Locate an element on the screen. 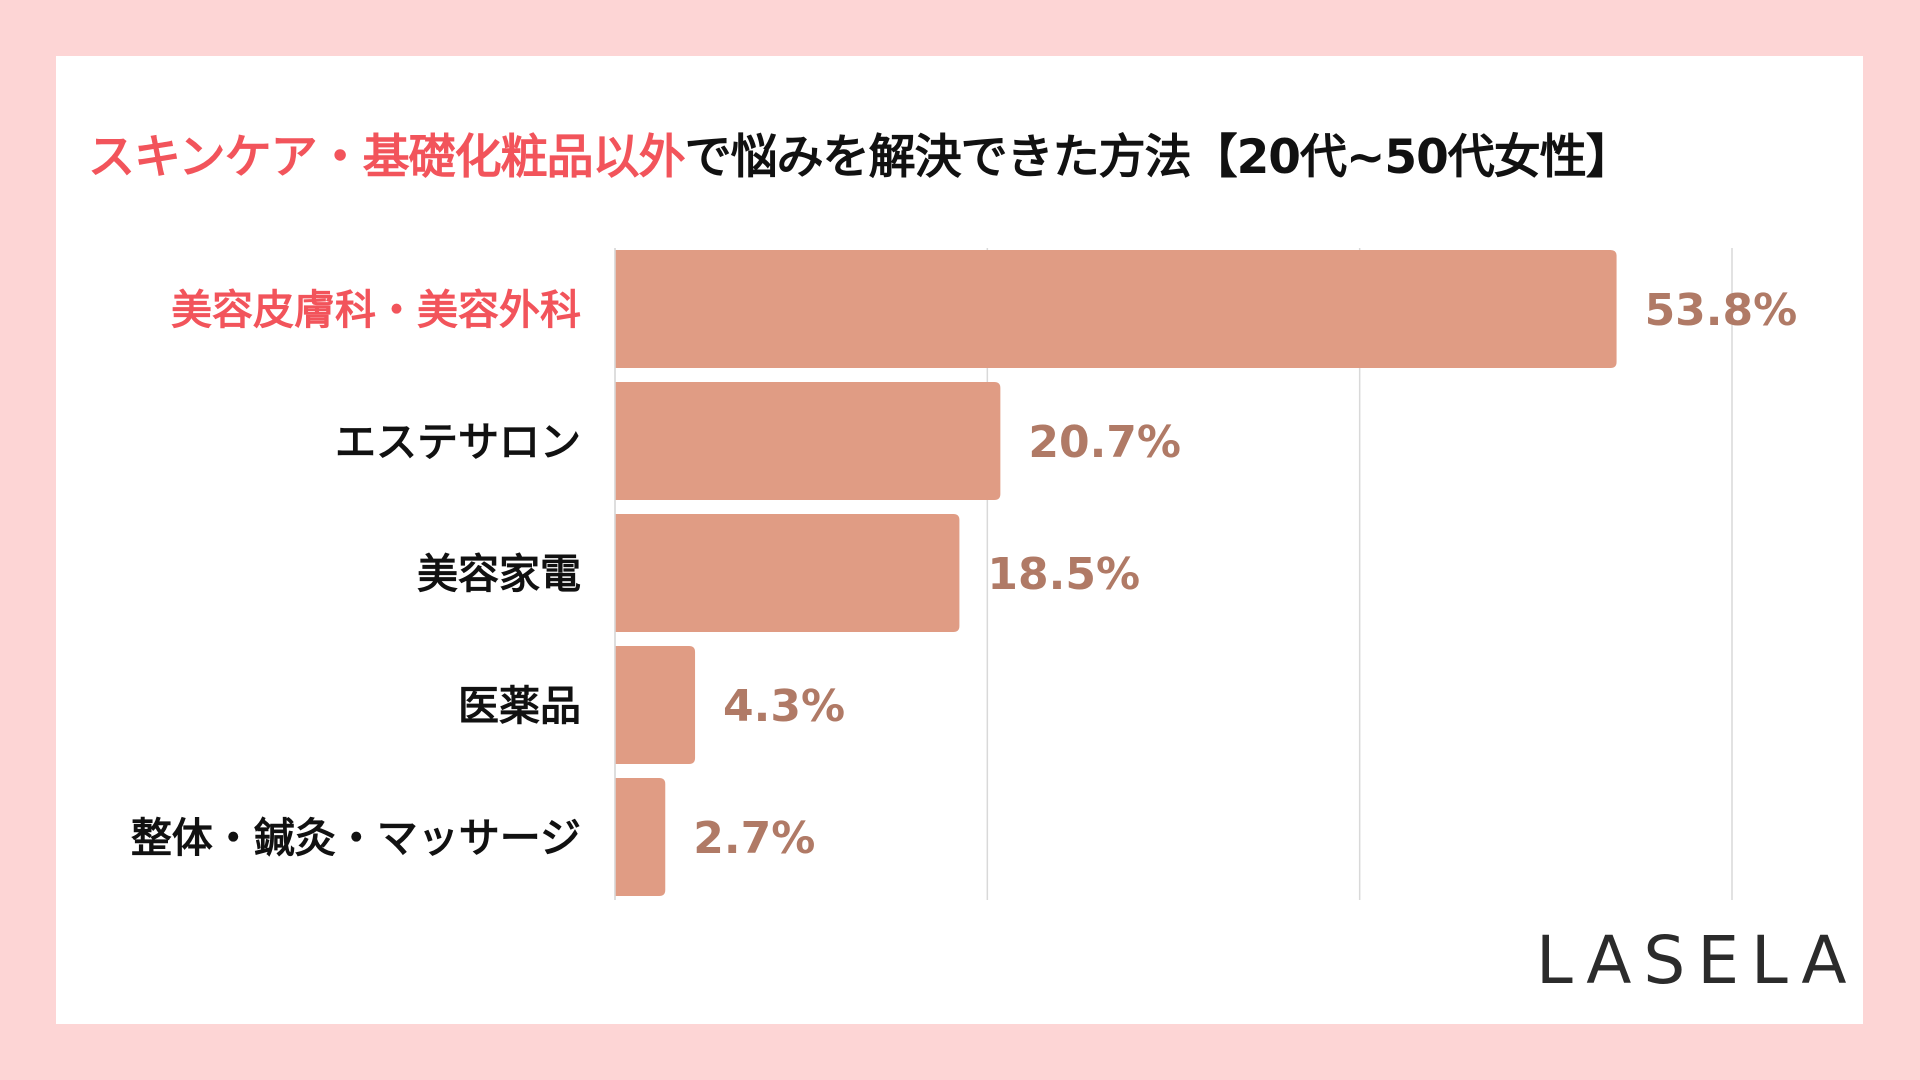 Image resolution: width=1920 pixels, height=1080 pixels. category-label: 美容家電 is located at coordinates (499, 574).